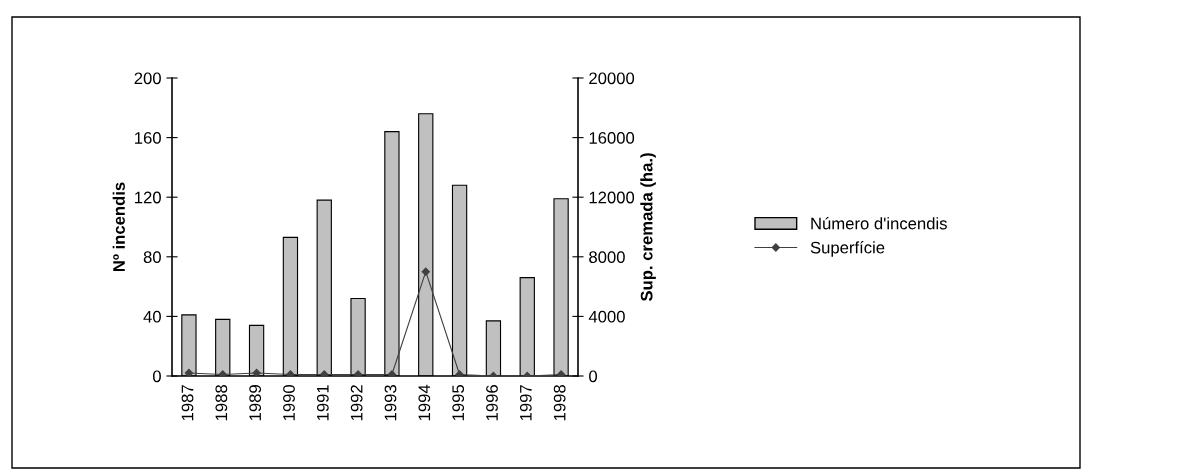 The height and width of the screenshot is (475, 1186). I want to click on y-tick-label: 200, so click(147, 78).